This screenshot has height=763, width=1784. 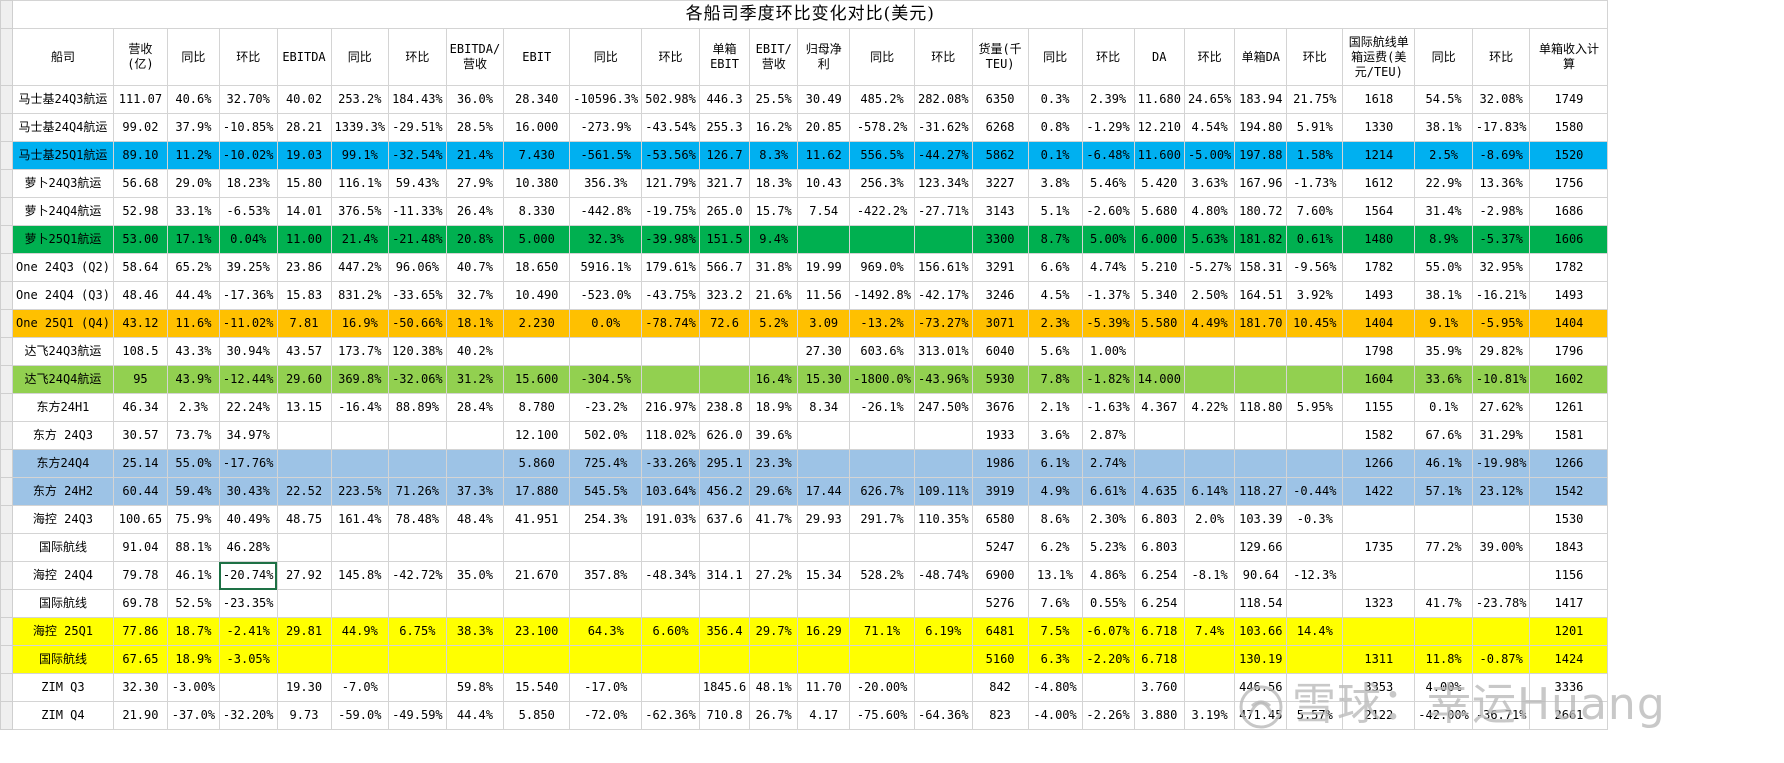 What do you see at coordinates (1159, 127) in the screenshot?
I see `value-cell: 12.210` at bounding box center [1159, 127].